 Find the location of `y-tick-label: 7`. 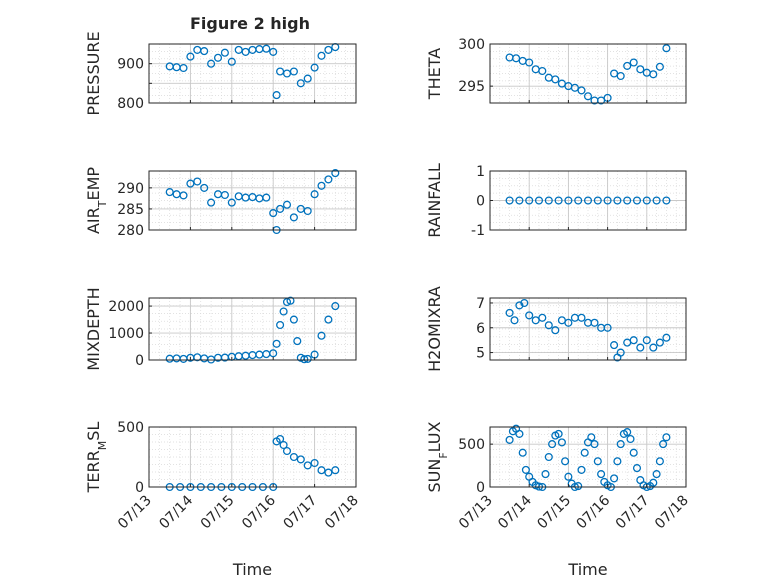

y-tick-label: 7 is located at coordinates (480, 304).